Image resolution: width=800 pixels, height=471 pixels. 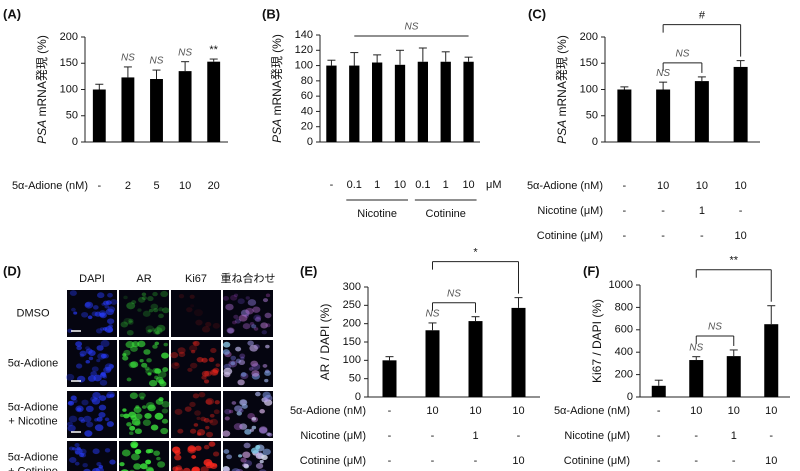 I want to click on row-label: 5α-Adione + Nicotine, so click(x=33, y=414).